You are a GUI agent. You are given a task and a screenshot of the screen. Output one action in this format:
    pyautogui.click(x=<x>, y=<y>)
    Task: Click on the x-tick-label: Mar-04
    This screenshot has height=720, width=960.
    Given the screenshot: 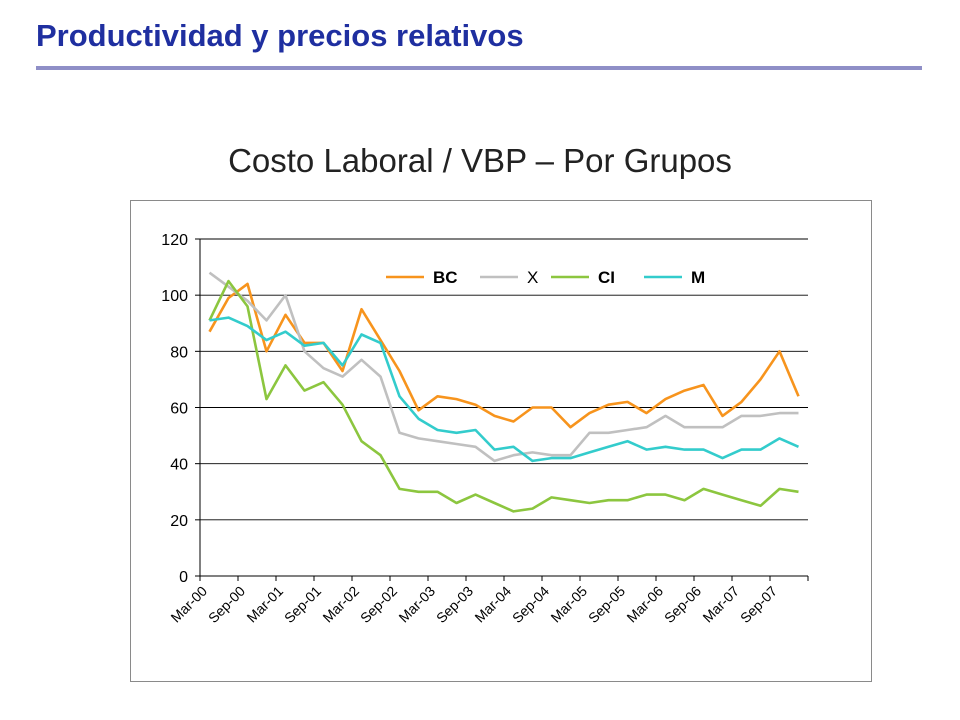 What is the action you would take?
    pyautogui.click(x=492, y=604)
    